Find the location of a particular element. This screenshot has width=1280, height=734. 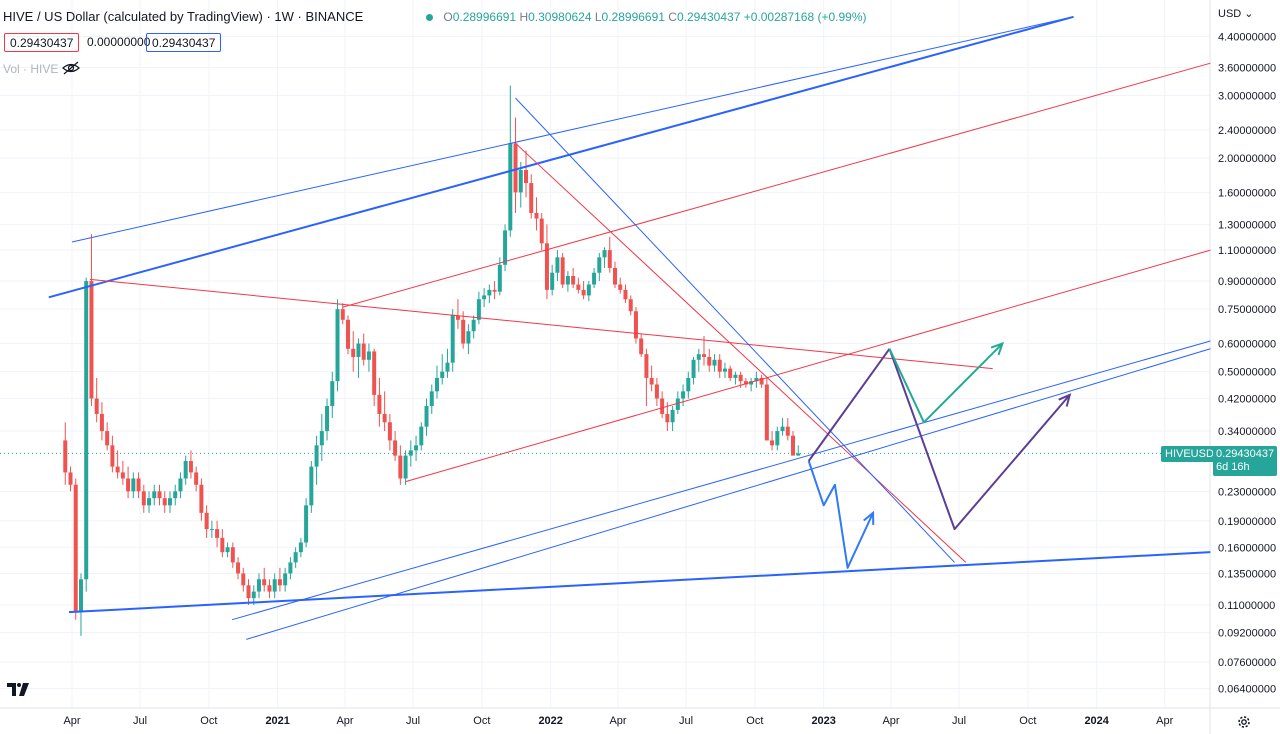

low-value: 0.28996691 is located at coordinates (633, 17).